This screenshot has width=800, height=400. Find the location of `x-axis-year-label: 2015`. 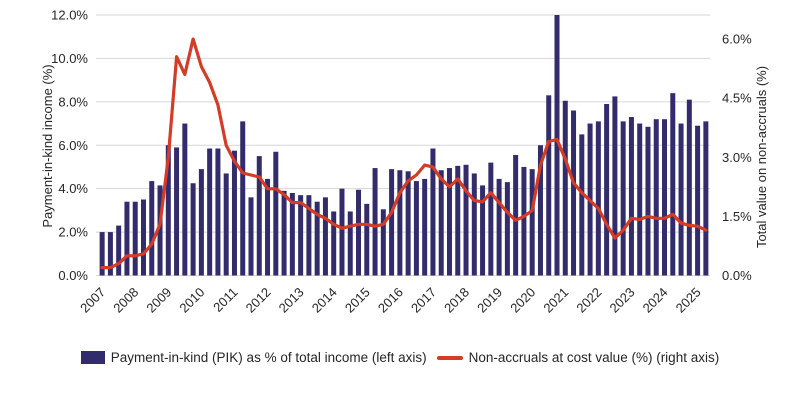

x-axis-year-label: 2015 is located at coordinates (357, 300).